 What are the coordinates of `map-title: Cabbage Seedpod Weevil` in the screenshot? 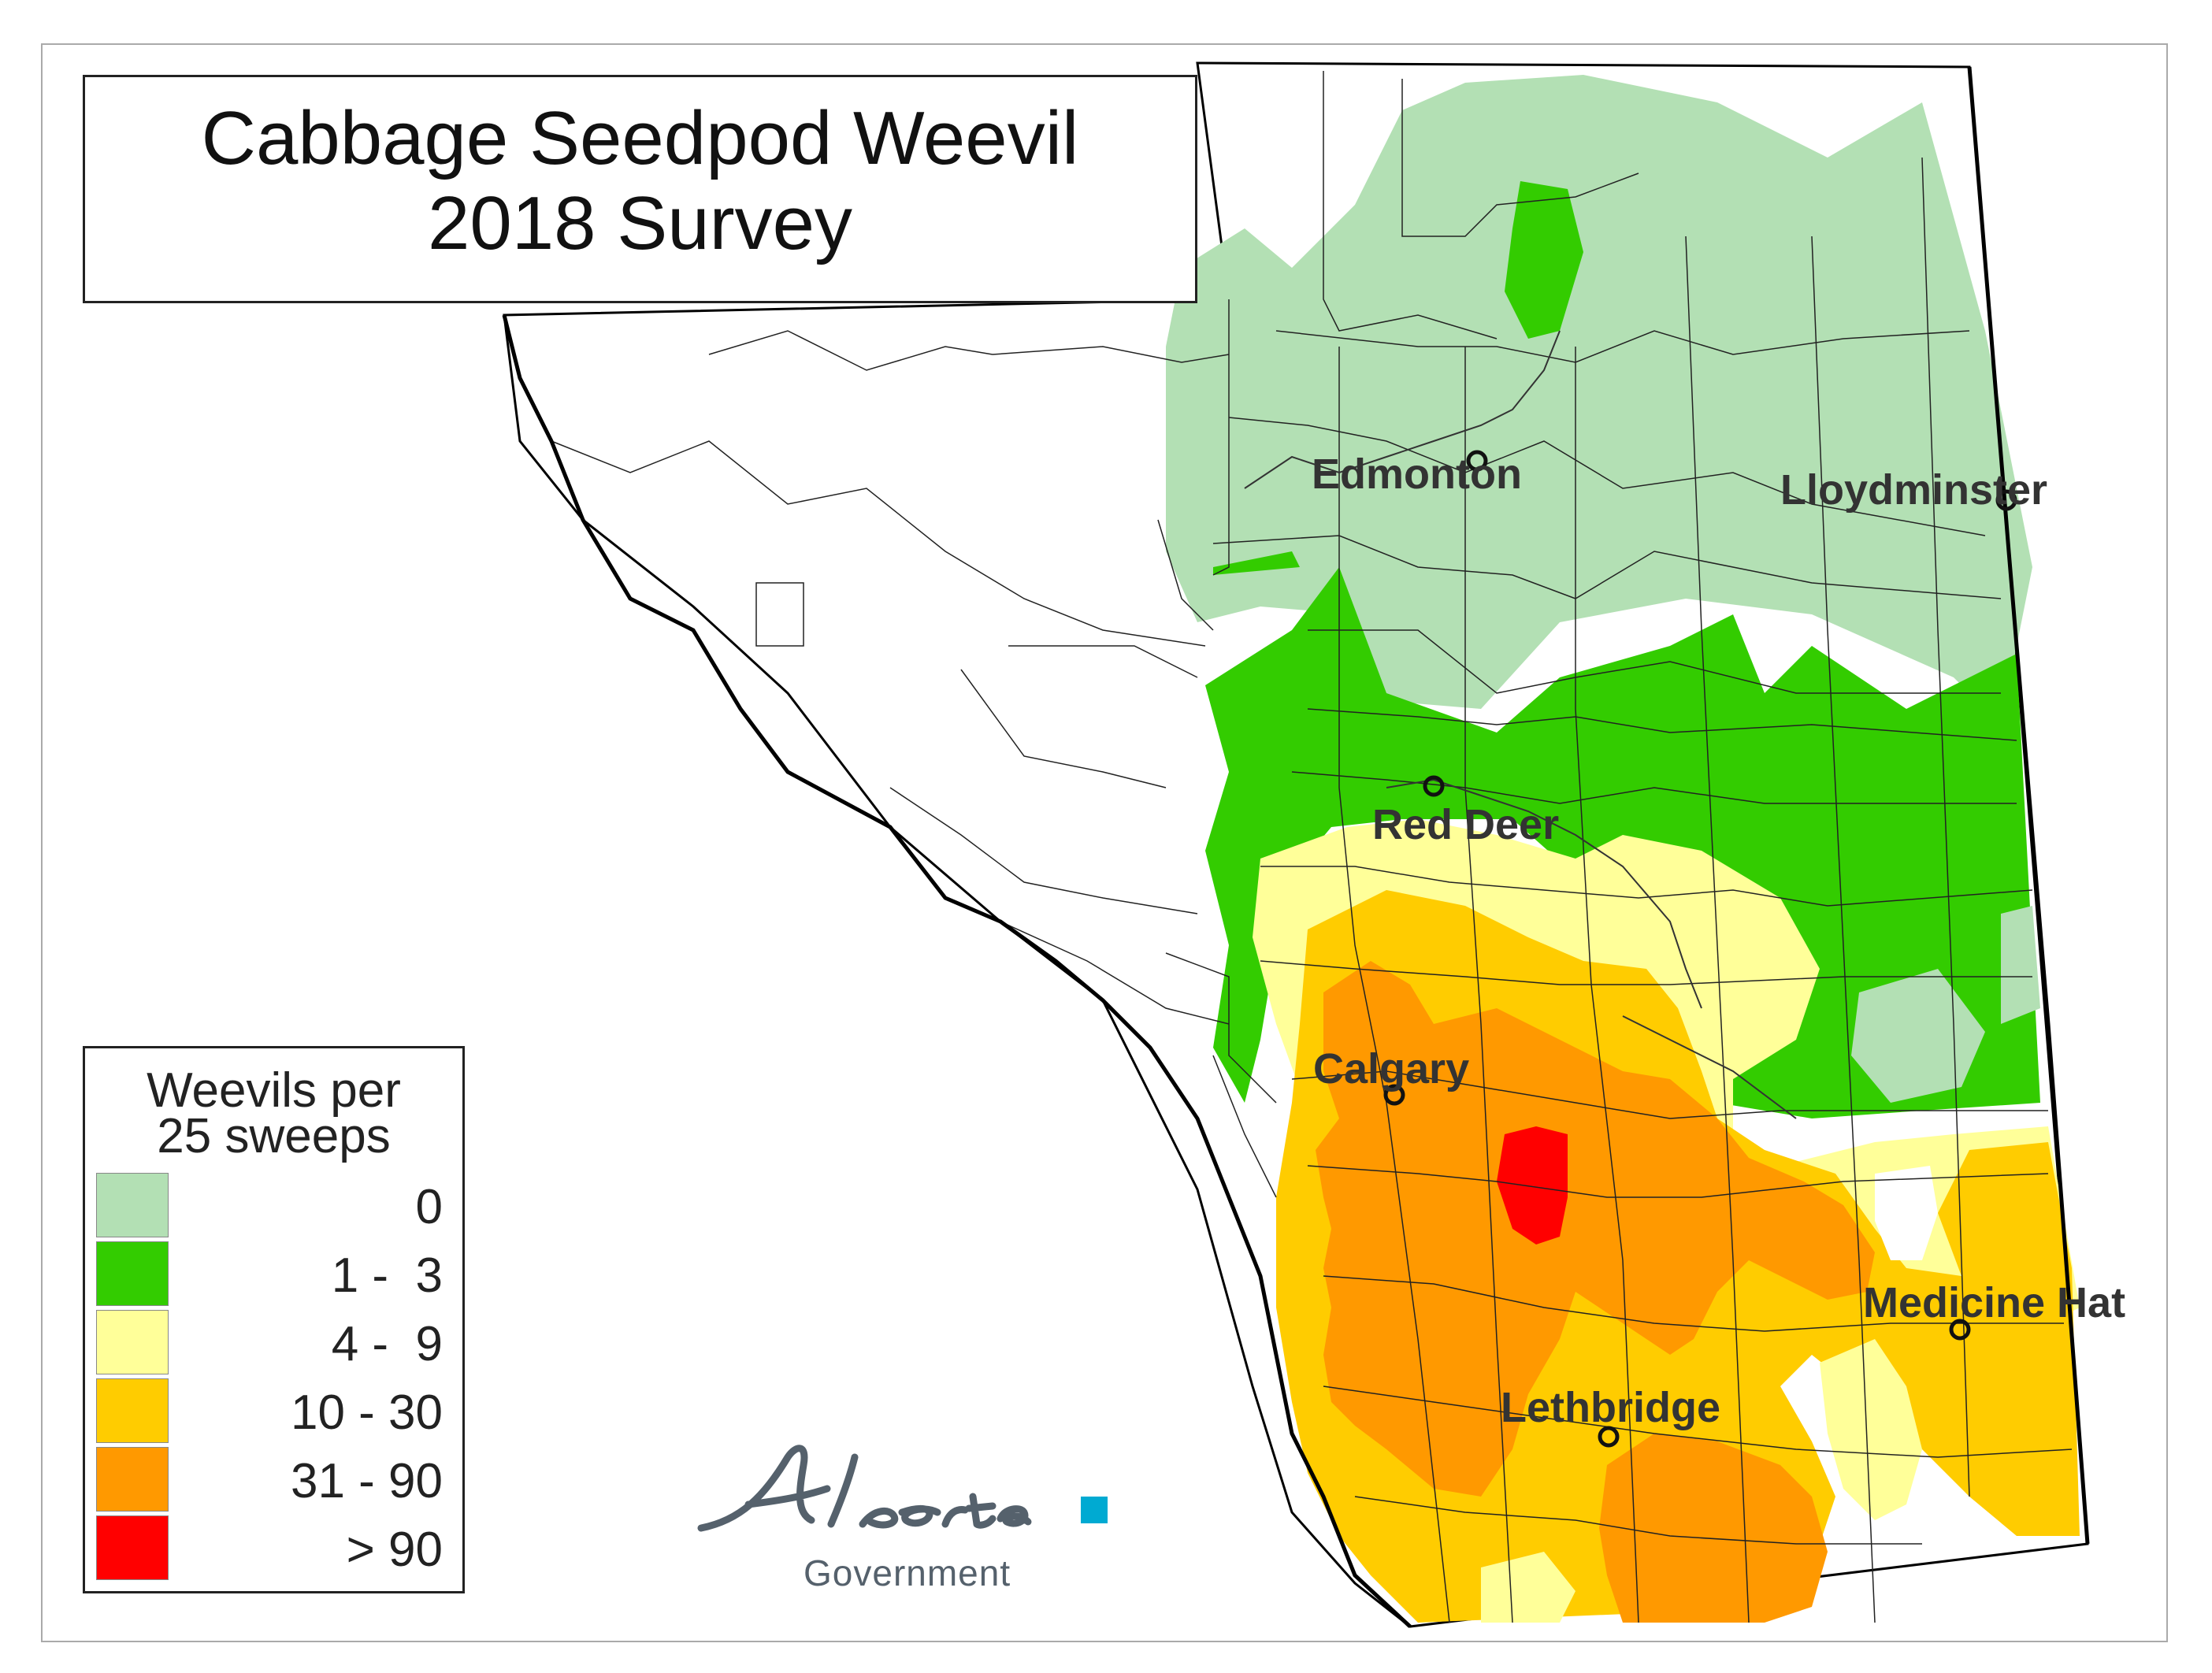 It's located at (640, 138).